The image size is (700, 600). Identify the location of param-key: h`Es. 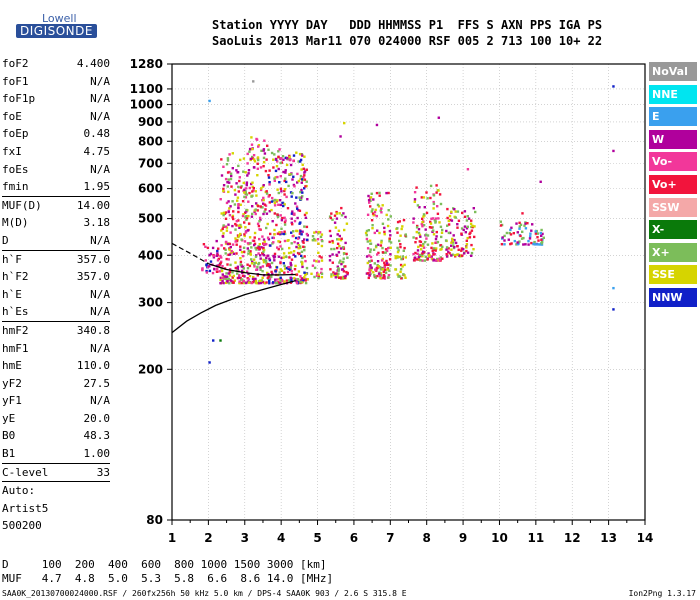
(15, 312).